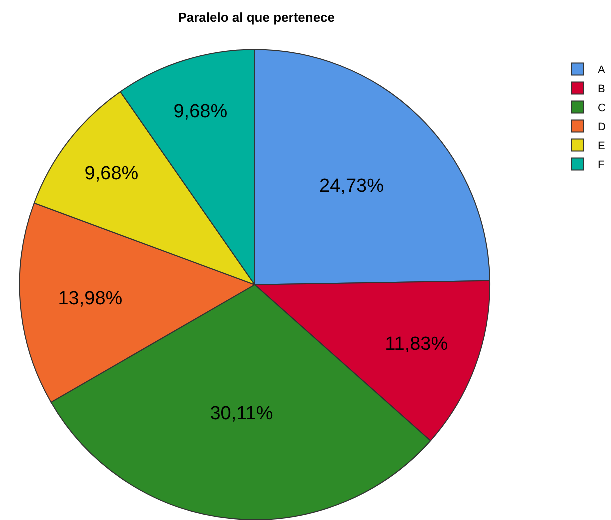 Image resolution: width=611 pixels, height=520 pixels. I want to click on legend-label: F, so click(601, 165).